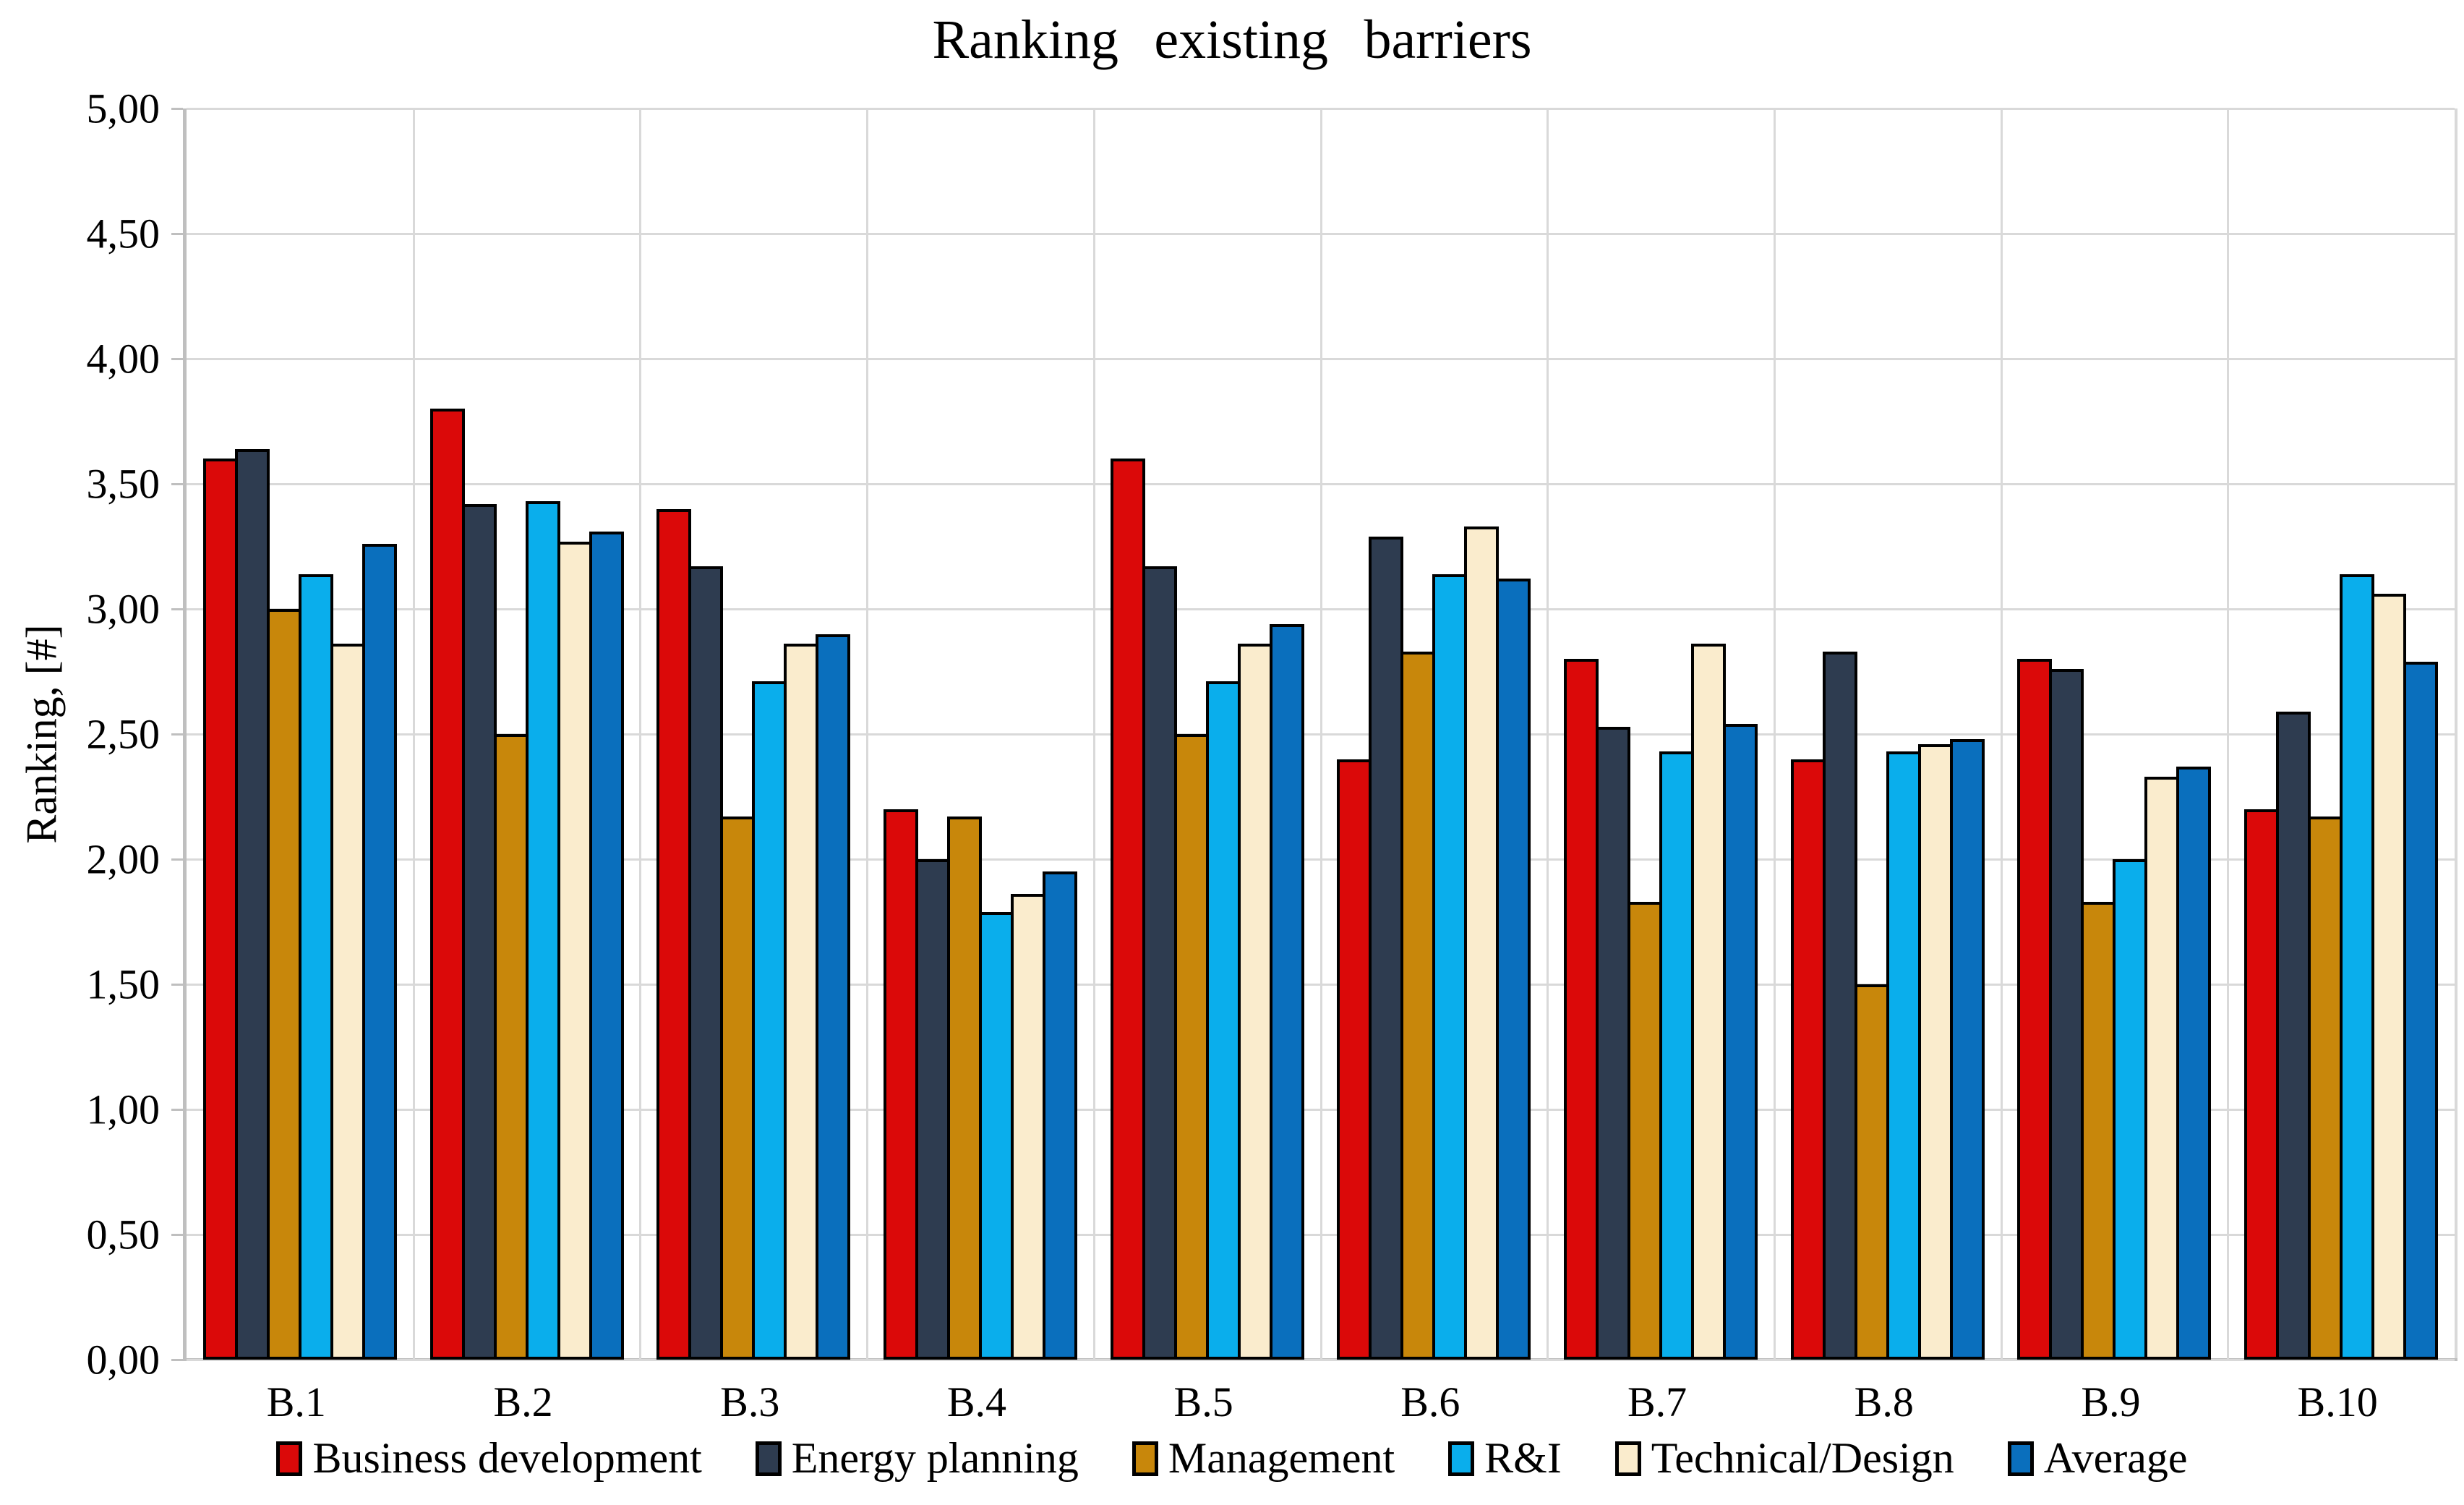  I want to click on x-axis-label: B.7, so click(1657, 1401).